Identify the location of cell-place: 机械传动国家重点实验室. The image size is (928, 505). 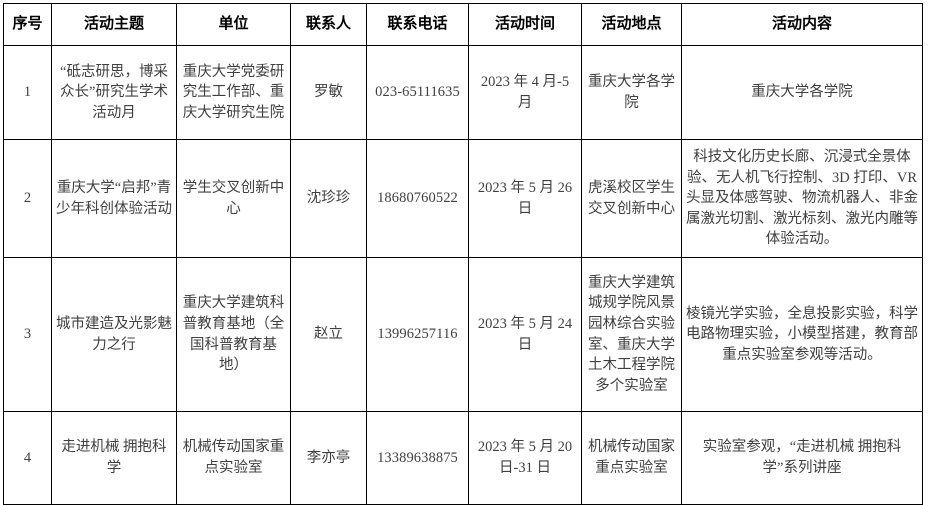
(631, 458).